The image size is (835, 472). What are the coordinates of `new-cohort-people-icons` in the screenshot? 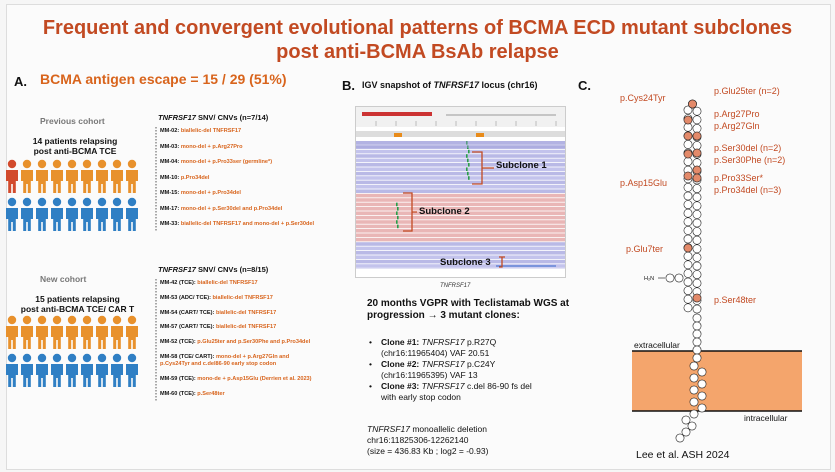 It's located at (72, 351).